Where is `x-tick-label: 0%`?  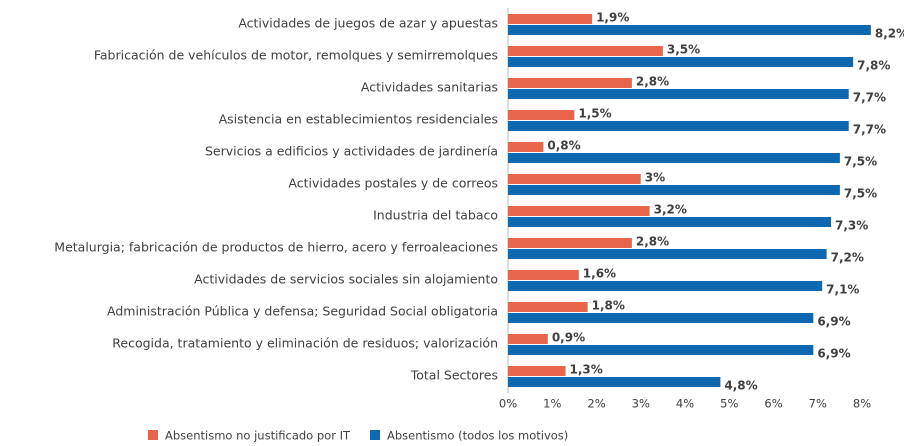 x-tick-label: 0% is located at coordinates (508, 404).